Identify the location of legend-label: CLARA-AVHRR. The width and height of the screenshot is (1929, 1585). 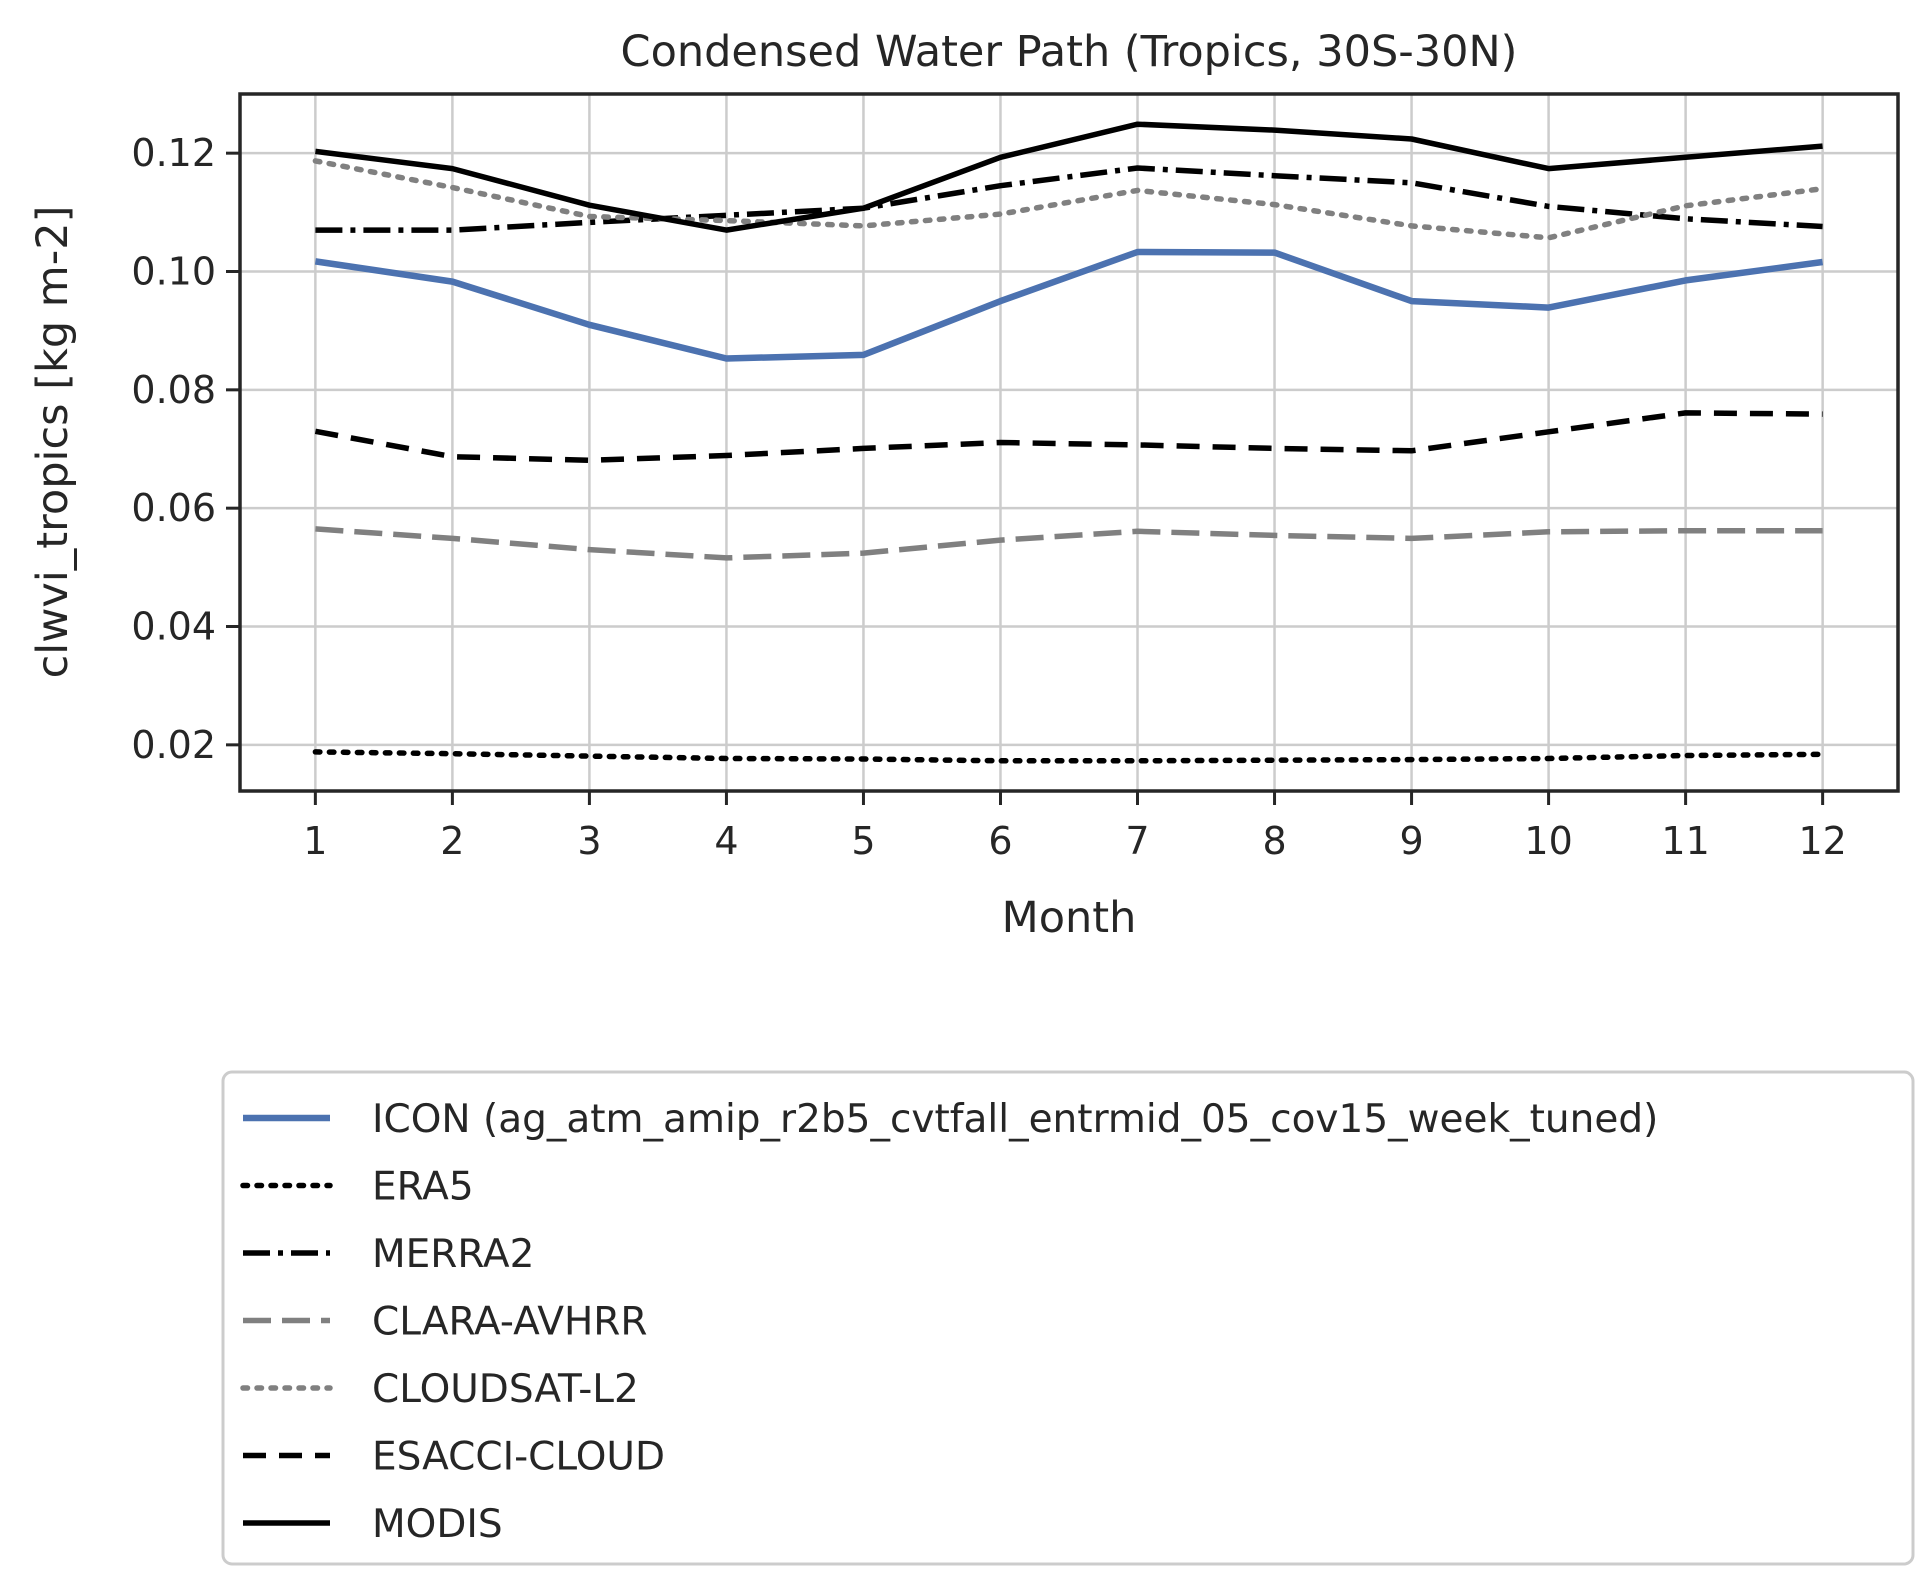
(509, 1322).